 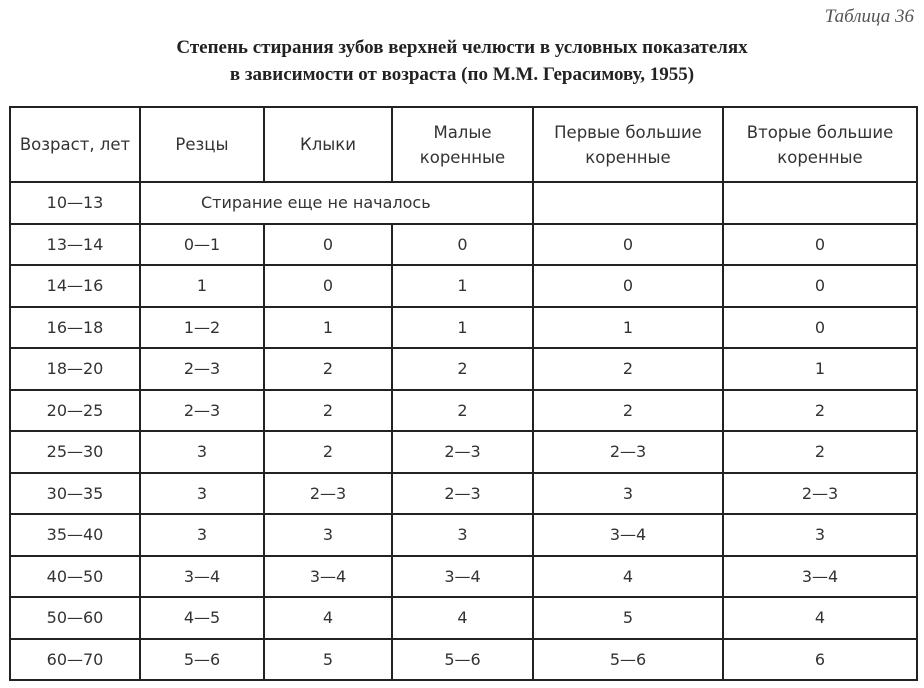 What do you see at coordinates (75, 244) in the screenshot?
I see `cell-age: 13—14` at bounding box center [75, 244].